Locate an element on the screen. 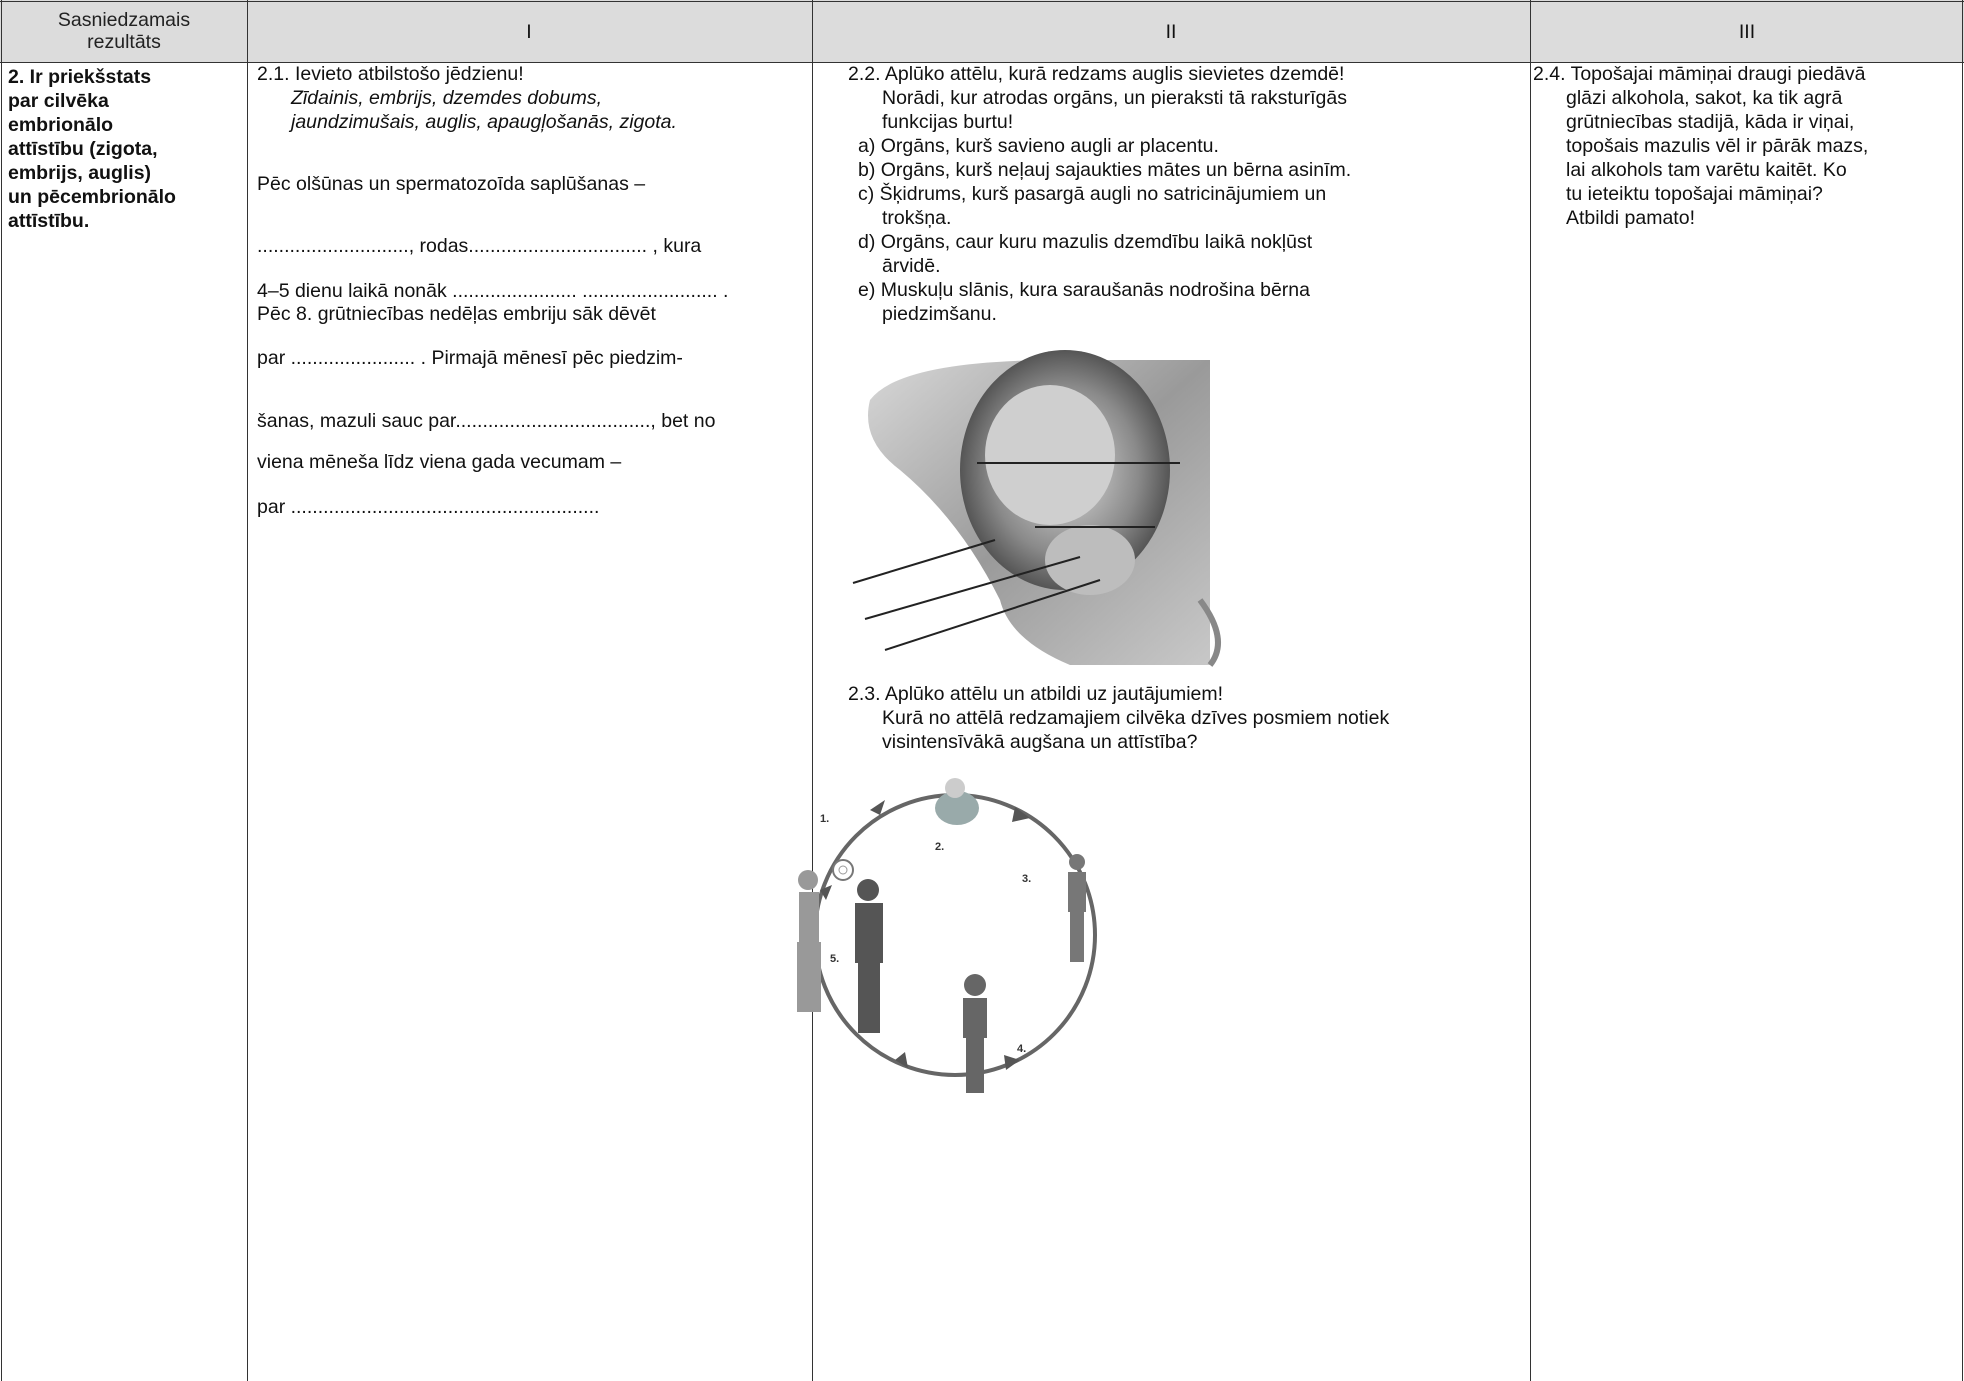 The height and width of the screenshot is (1381, 1964). header-row is located at coordinates (982, 31).